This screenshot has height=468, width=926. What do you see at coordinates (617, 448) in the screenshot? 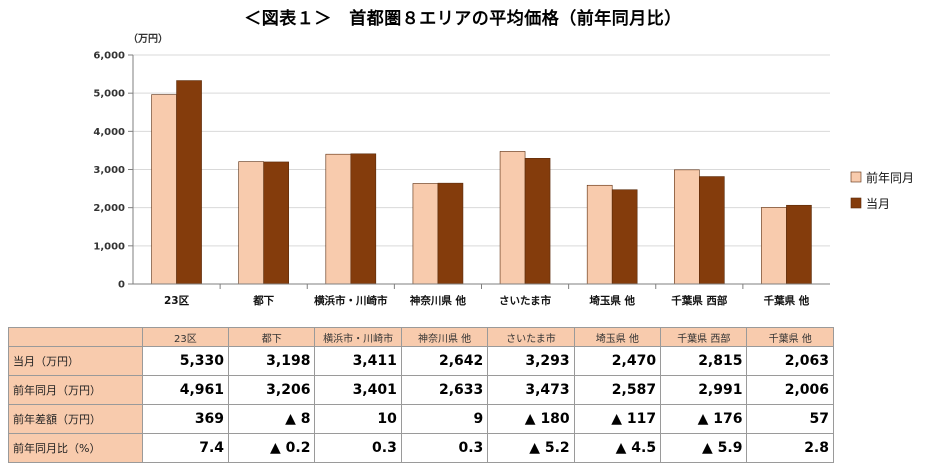
I see `table-cell: ▲ 4.5` at bounding box center [617, 448].